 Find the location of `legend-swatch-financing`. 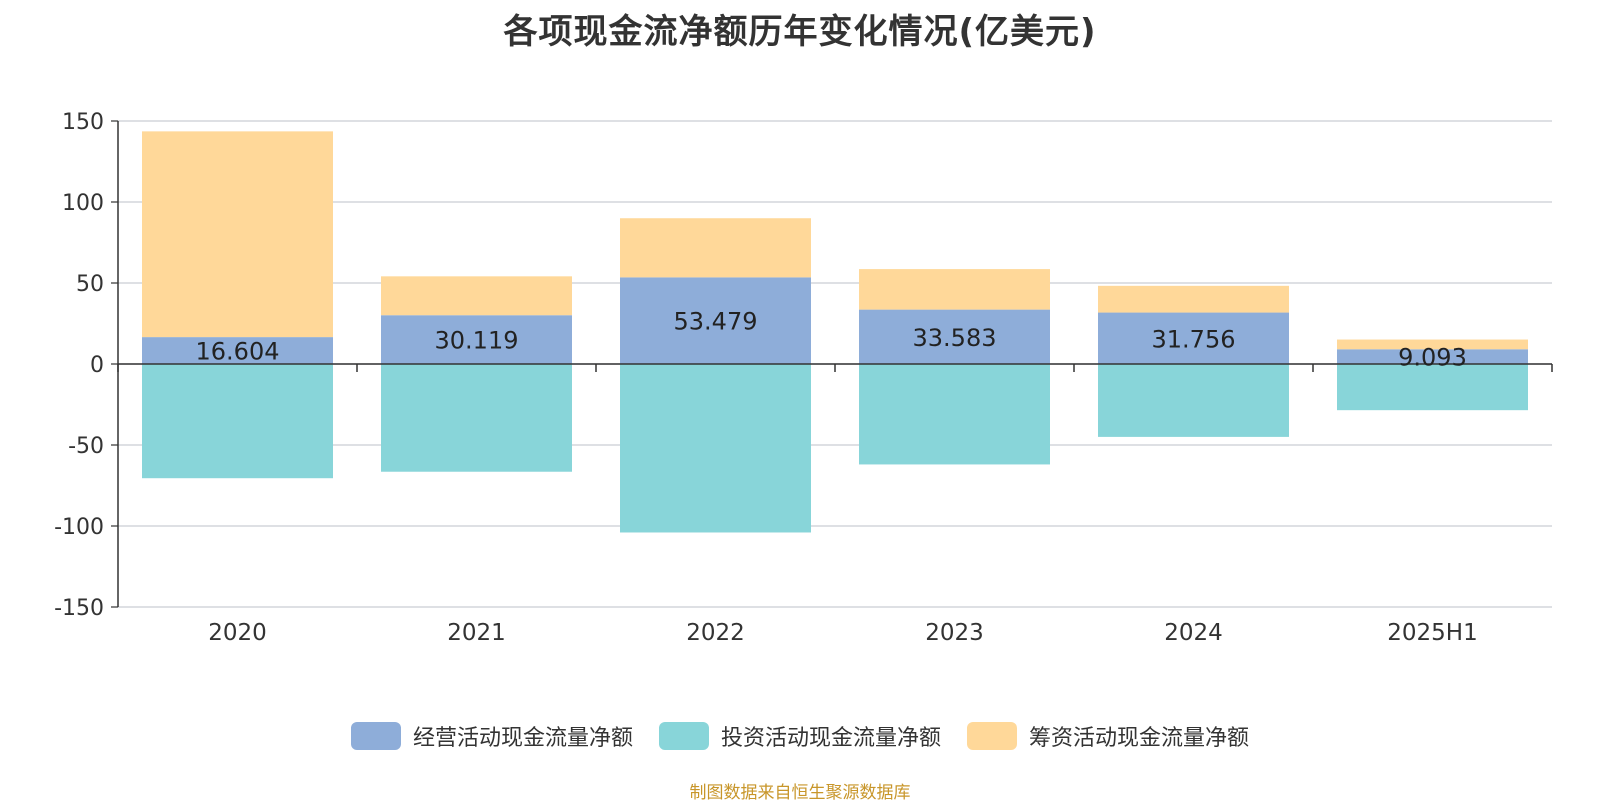

legend-swatch-financing is located at coordinates (992, 736).